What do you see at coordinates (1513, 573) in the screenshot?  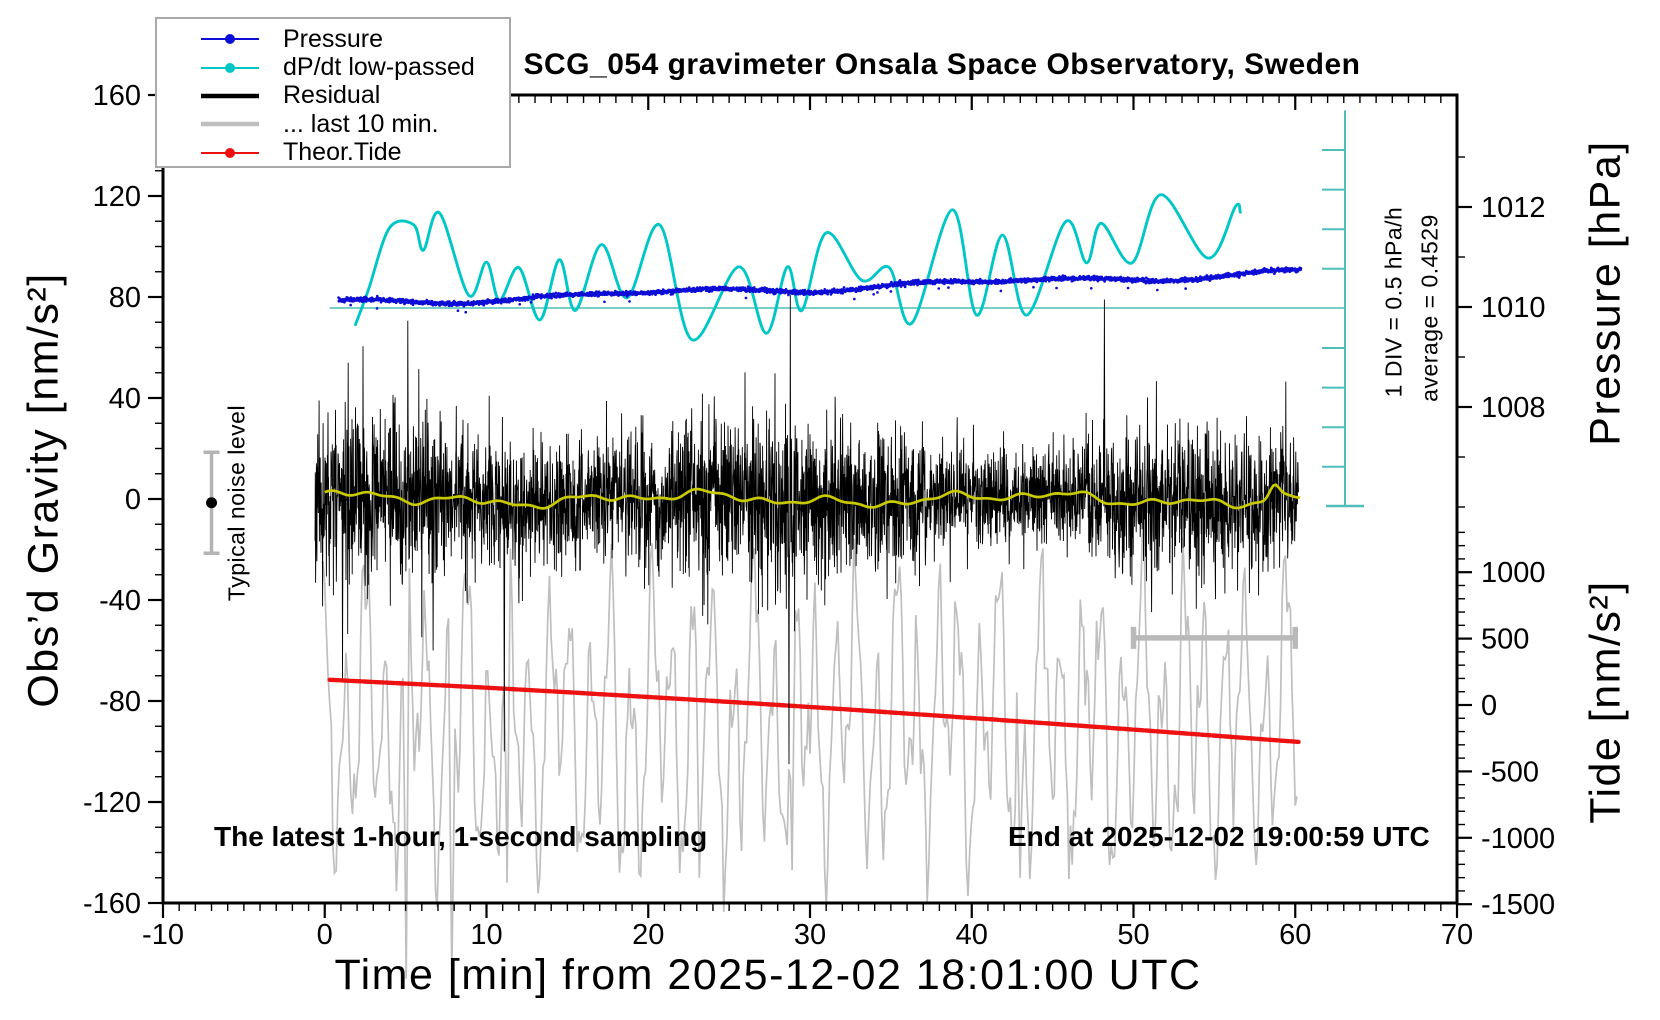 I see `tide-tick-label: 1000` at bounding box center [1513, 573].